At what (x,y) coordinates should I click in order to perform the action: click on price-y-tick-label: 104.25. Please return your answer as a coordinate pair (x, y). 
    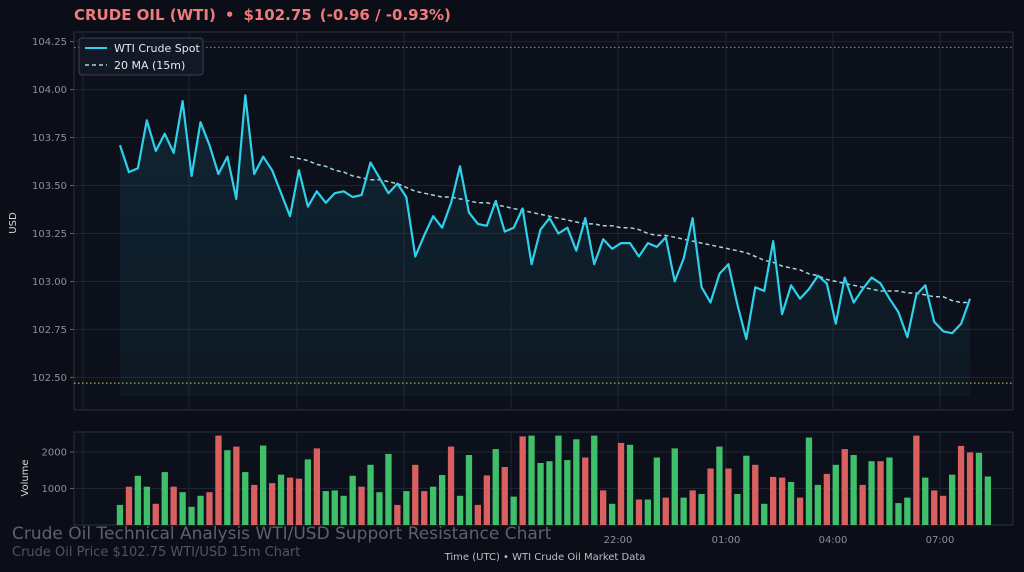
    Looking at the image, I should click on (49, 42).